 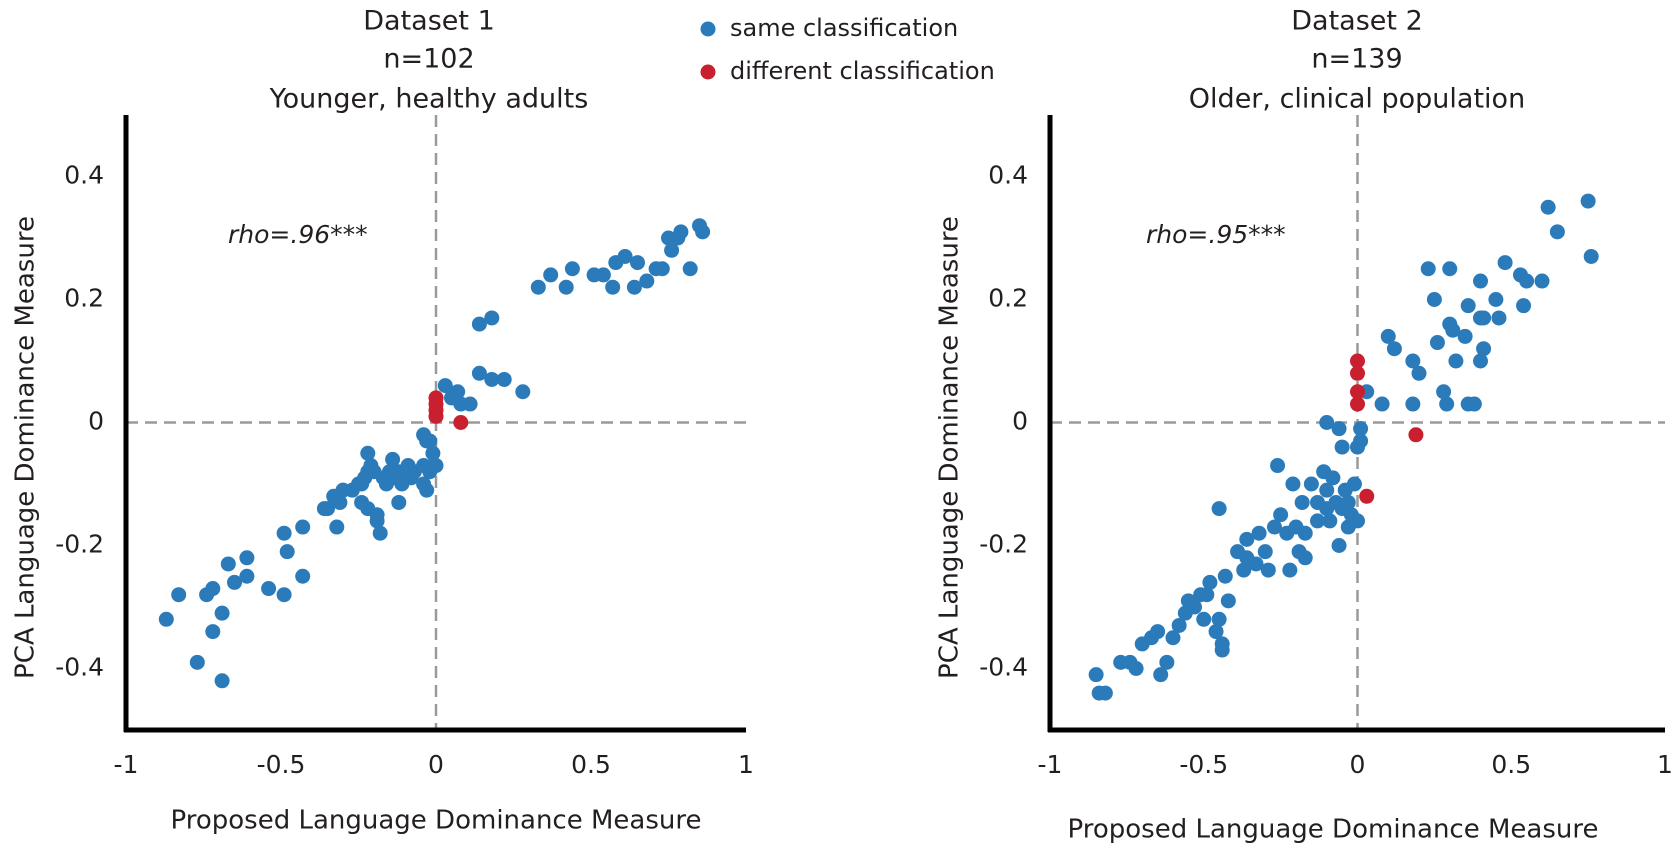 I want to click on y-tick-label: 0.2, so click(x=84, y=298).